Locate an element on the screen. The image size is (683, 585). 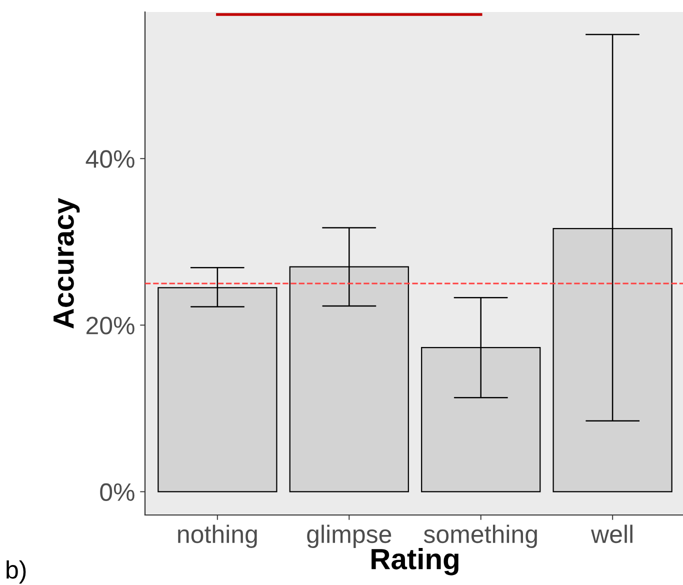
y-axis-title: Accuracy is located at coordinates (67, 263).